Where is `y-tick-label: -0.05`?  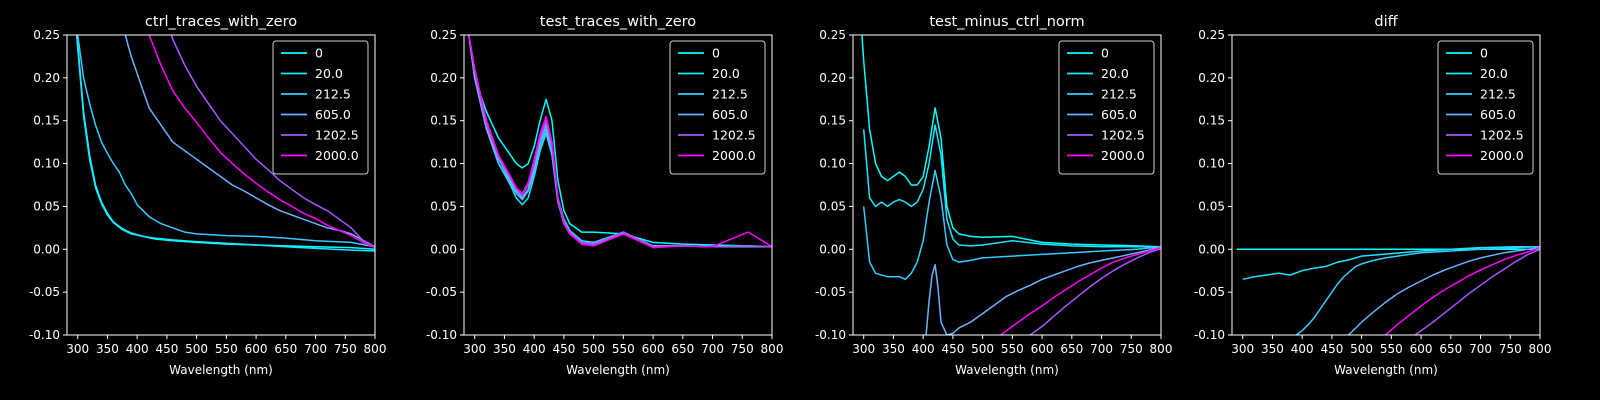 y-tick-label: -0.05 is located at coordinates (44, 292).